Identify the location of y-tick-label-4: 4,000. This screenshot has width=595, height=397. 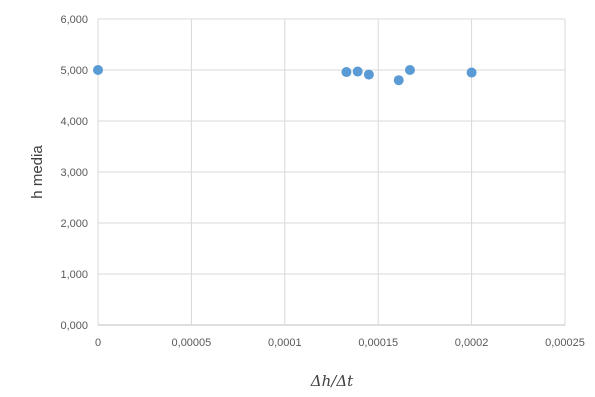
(74, 122).